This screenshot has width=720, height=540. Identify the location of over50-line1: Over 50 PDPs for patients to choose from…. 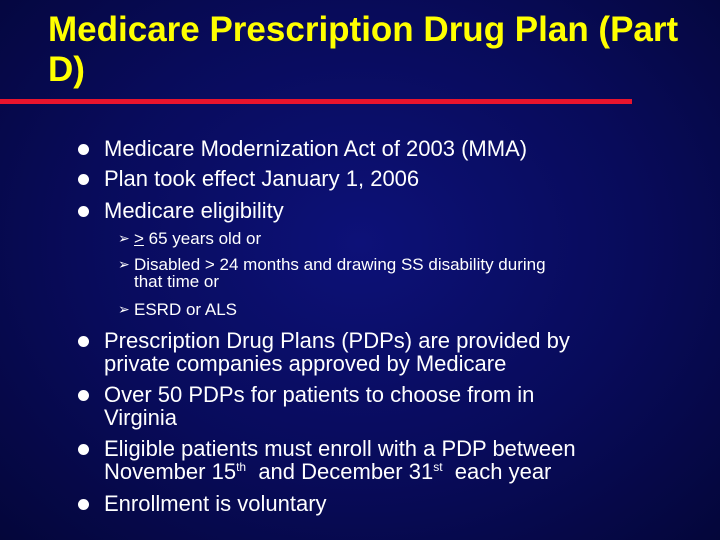
(319, 394).